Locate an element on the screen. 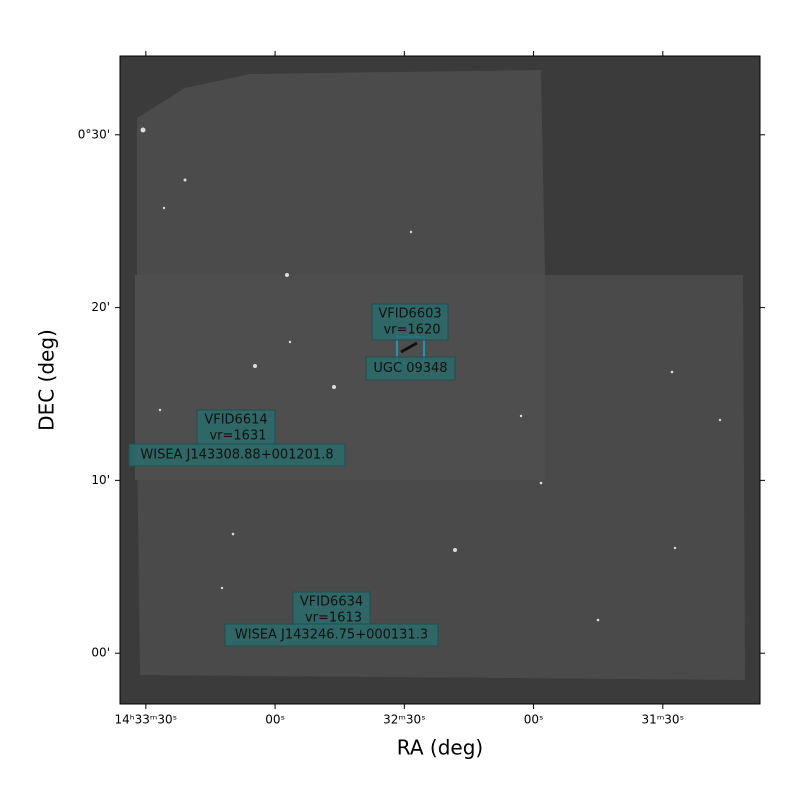 This screenshot has height=804, width=800. x-tick-label: 31ᵐ30ˢ is located at coordinates (663, 720).